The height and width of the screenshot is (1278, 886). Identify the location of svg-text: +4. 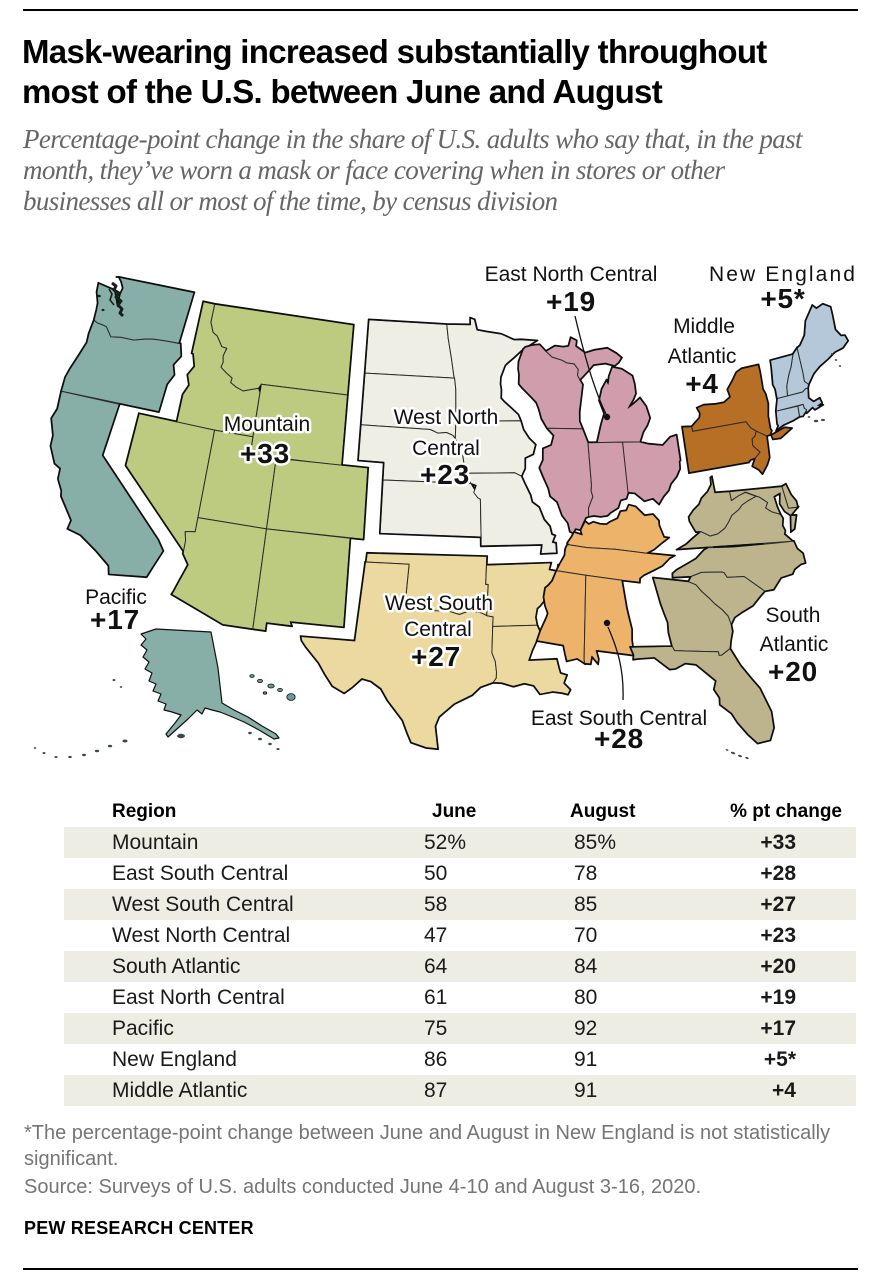
(702, 383).